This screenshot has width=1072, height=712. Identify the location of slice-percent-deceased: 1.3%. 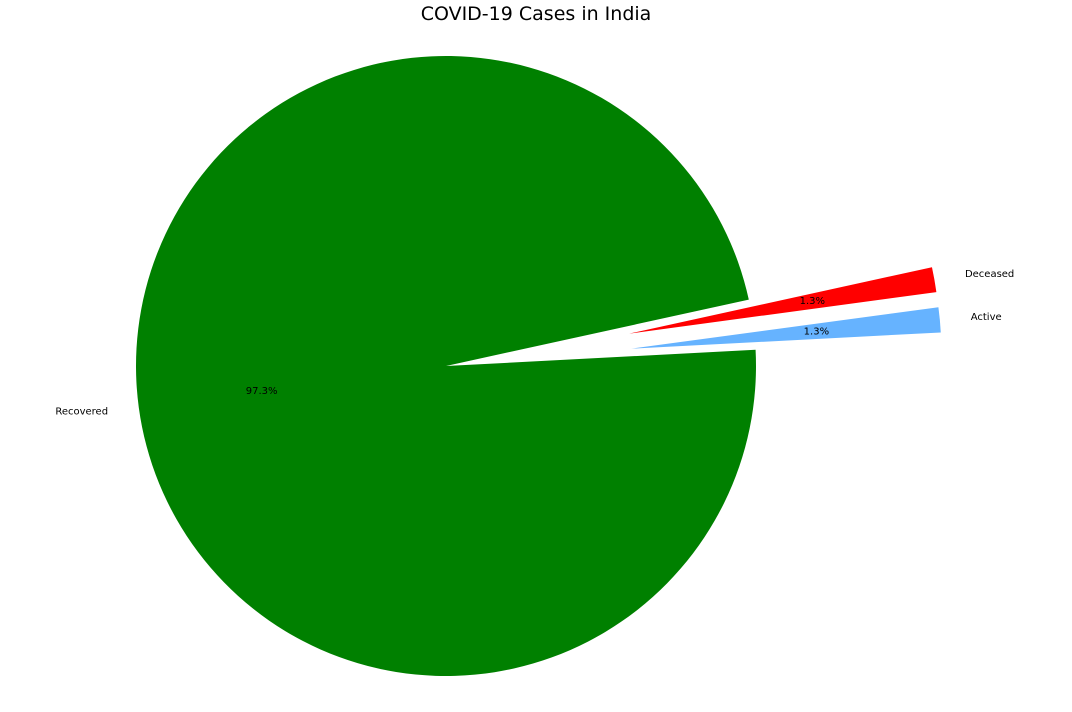
(812, 301).